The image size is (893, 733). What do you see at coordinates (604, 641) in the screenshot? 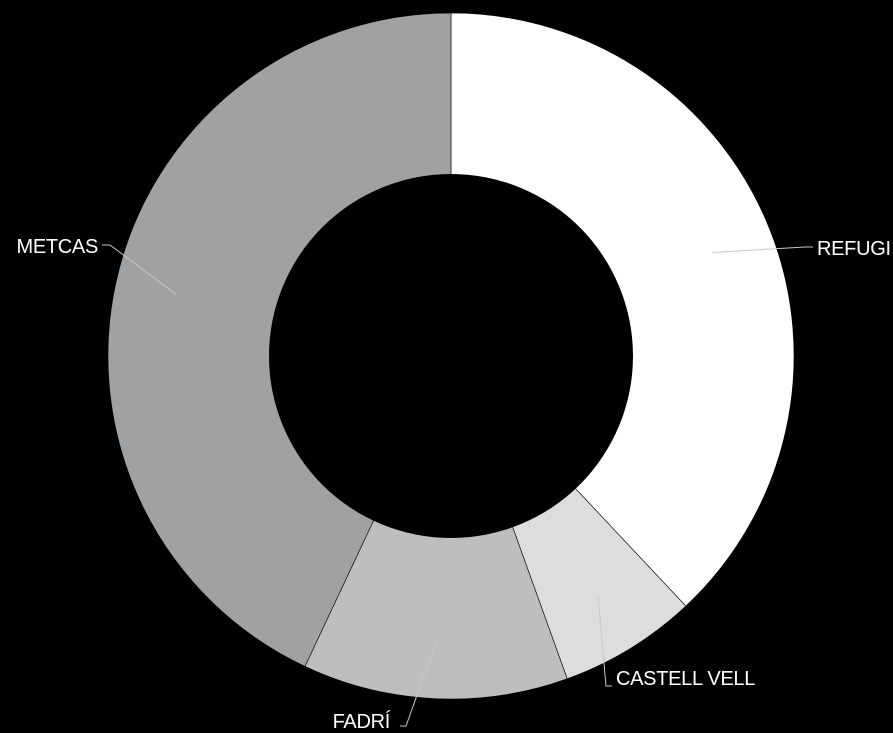
I see `leader-line-castell-vell` at bounding box center [604, 641].